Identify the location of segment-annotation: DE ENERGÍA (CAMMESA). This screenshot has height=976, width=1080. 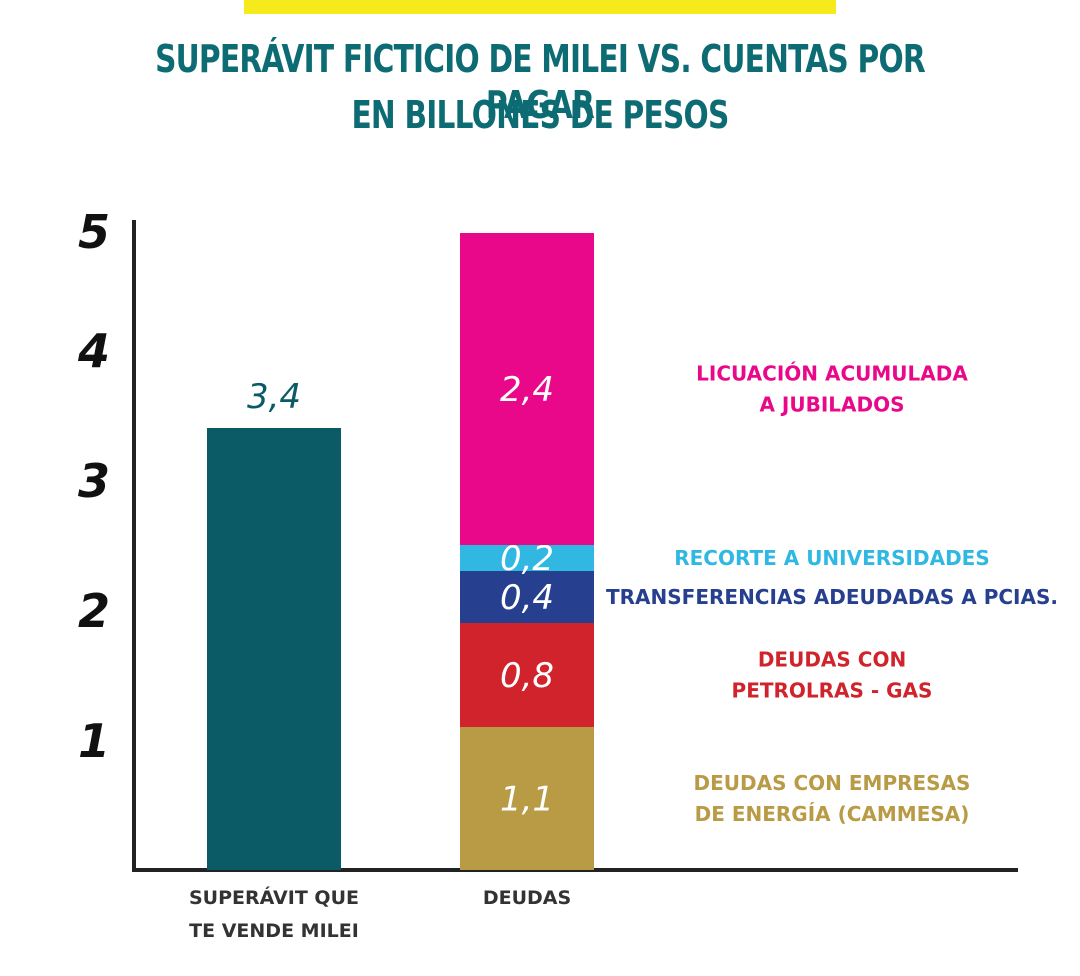
(832, 814).